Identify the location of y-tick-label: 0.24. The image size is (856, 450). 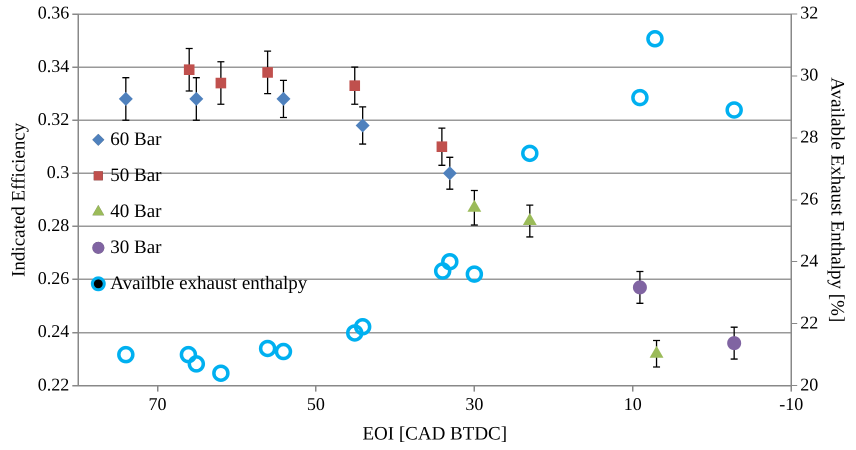
(54, 331).